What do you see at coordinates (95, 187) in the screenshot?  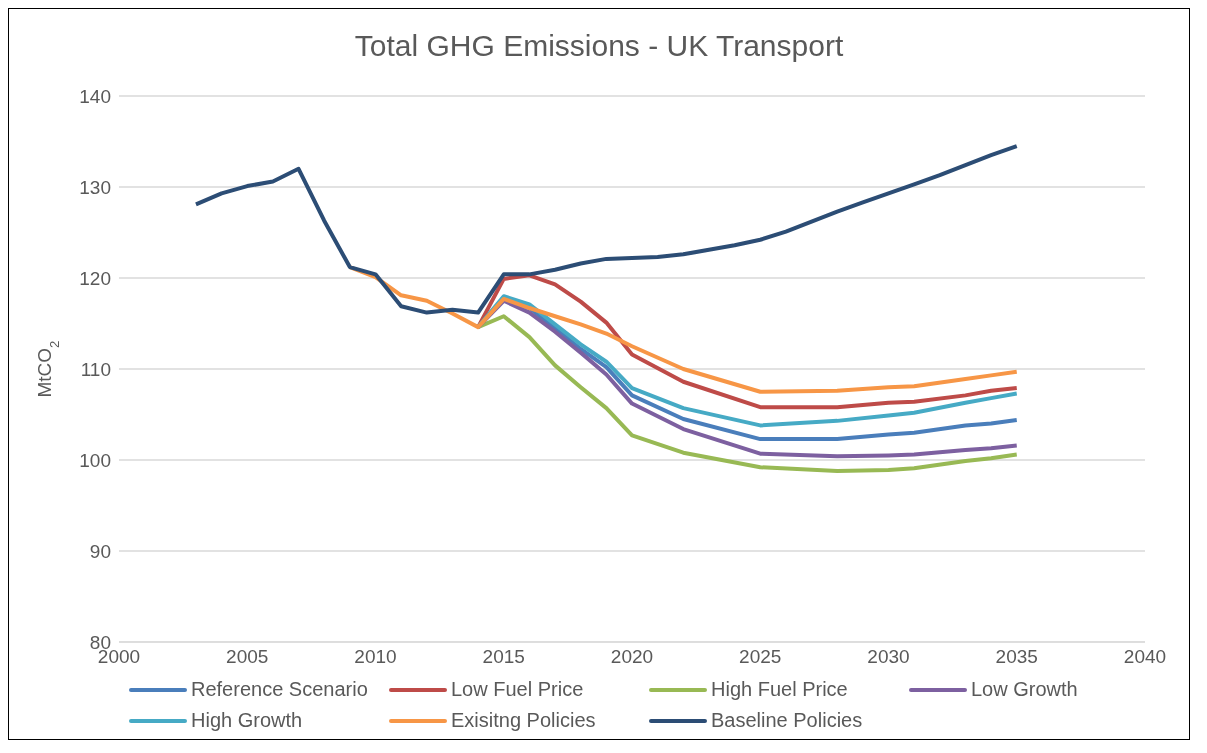 I see `y-tick-label: 130` at bounding box center [95, 187].